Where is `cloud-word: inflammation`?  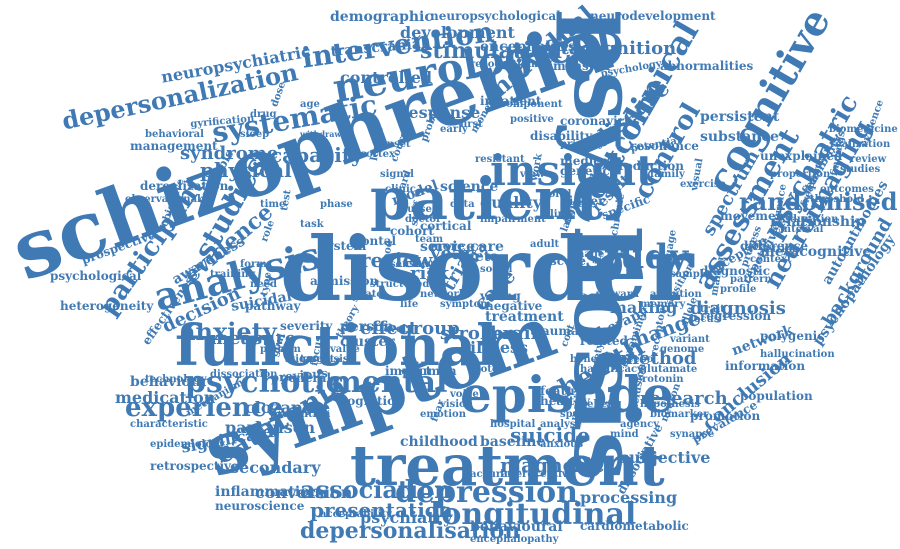
cloud-word: inflammation is located at coordinates (267, 492).